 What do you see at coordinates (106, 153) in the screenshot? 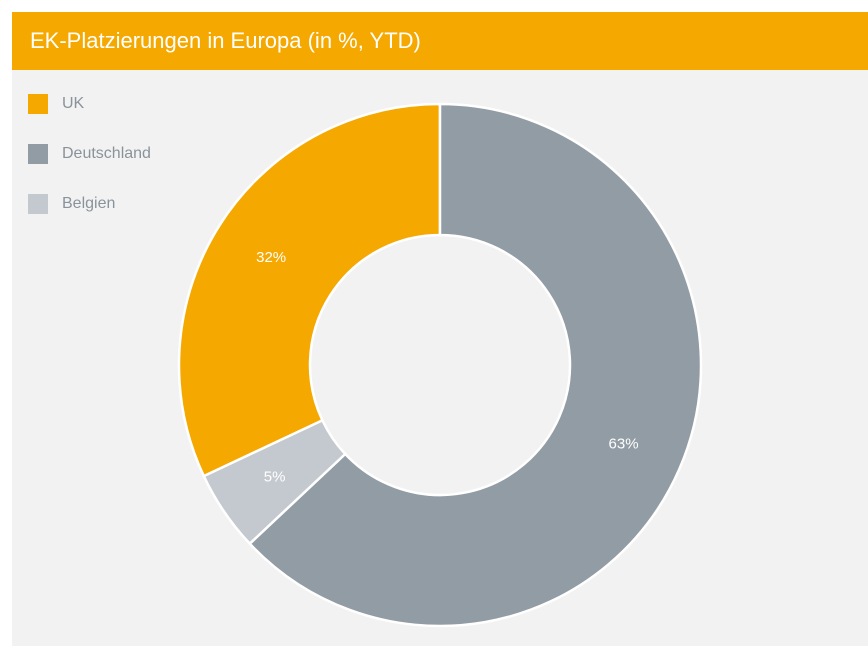
I see `legend-label: Deutschland` at bounding box center [106, 153].